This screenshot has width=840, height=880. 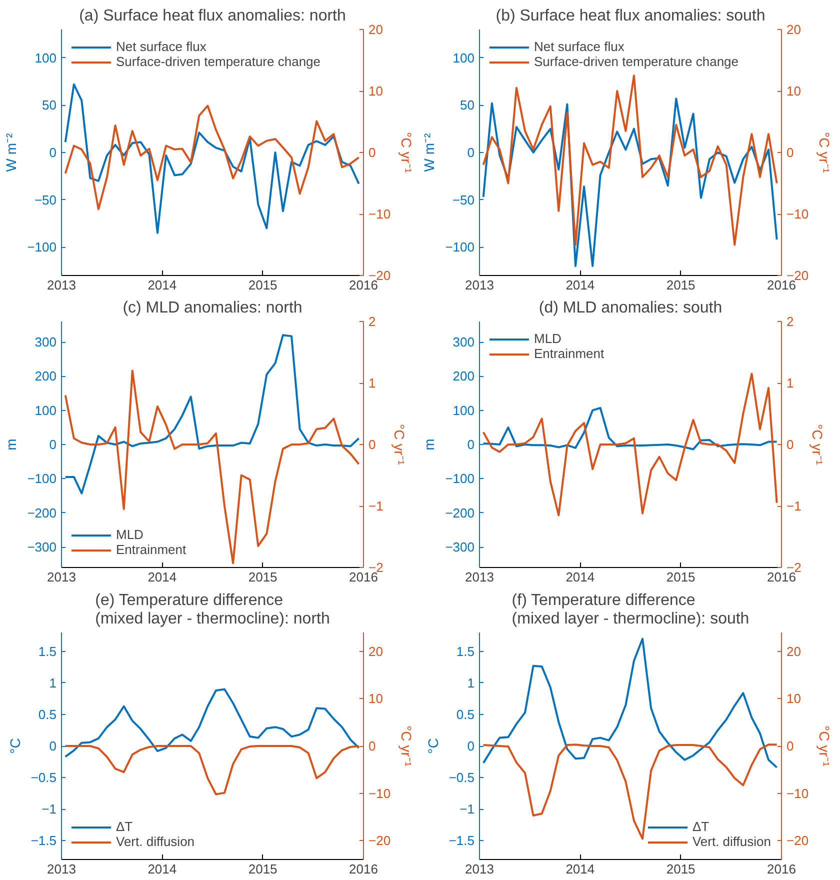 What do you see at coordinates (467, 809) in the screenshot?
I see `y-tick-label: −1` at bounding box center [467, 809].